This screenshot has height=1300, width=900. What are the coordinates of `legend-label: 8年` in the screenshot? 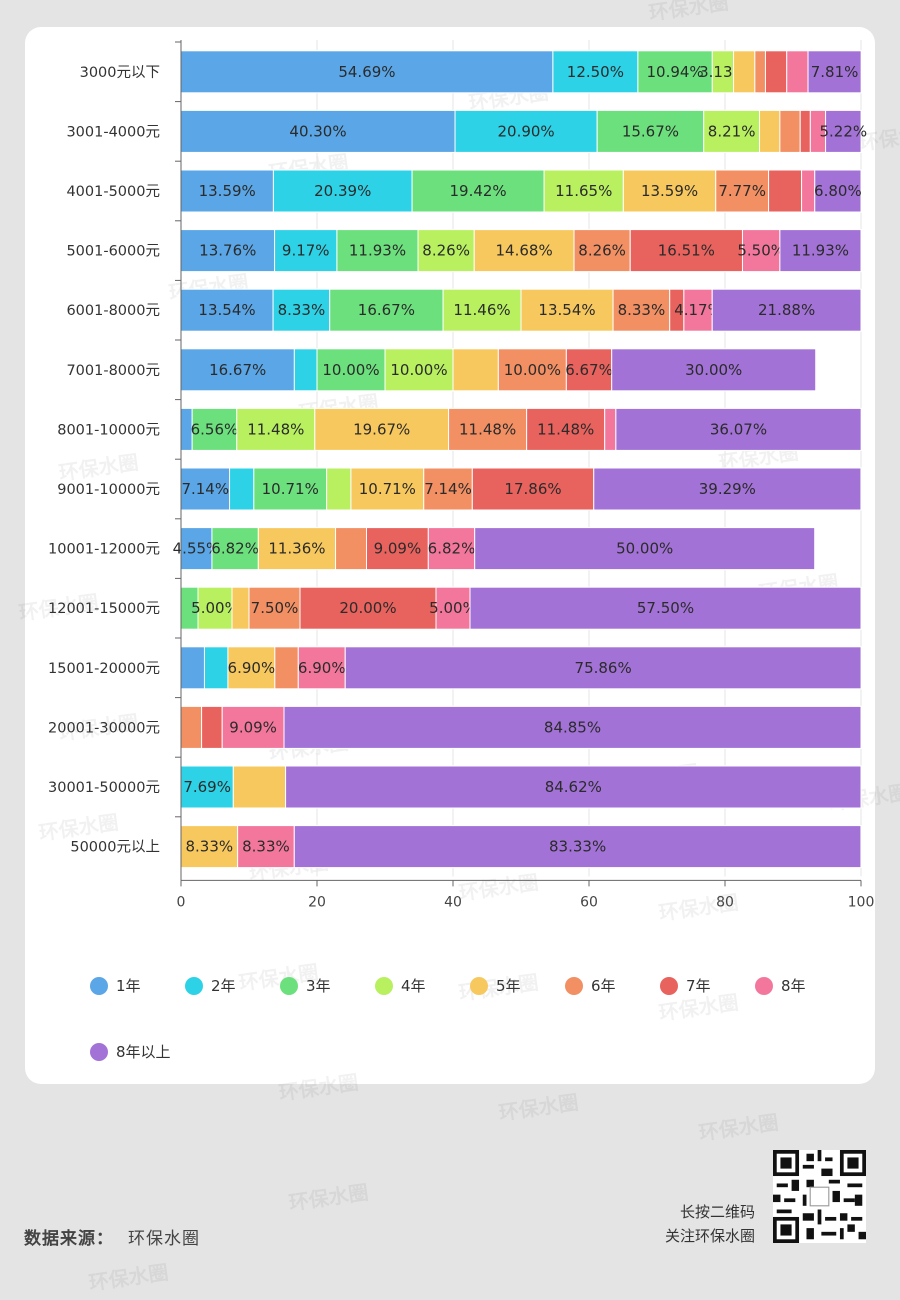 It's located at (793, 986).